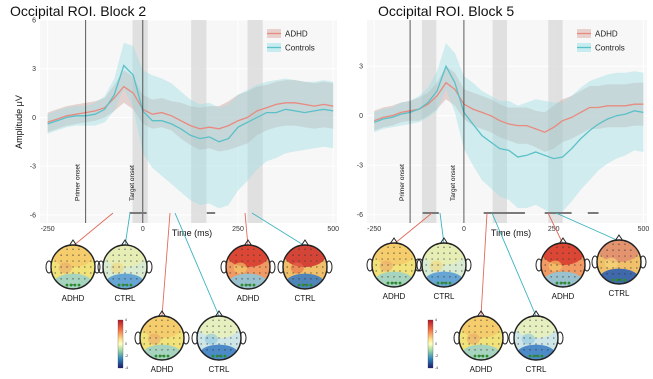  What do you see at coordinates (436, 356) in the screenshot?
I see `colorbar-tick-label: -2` at bounding box center [436, 356].